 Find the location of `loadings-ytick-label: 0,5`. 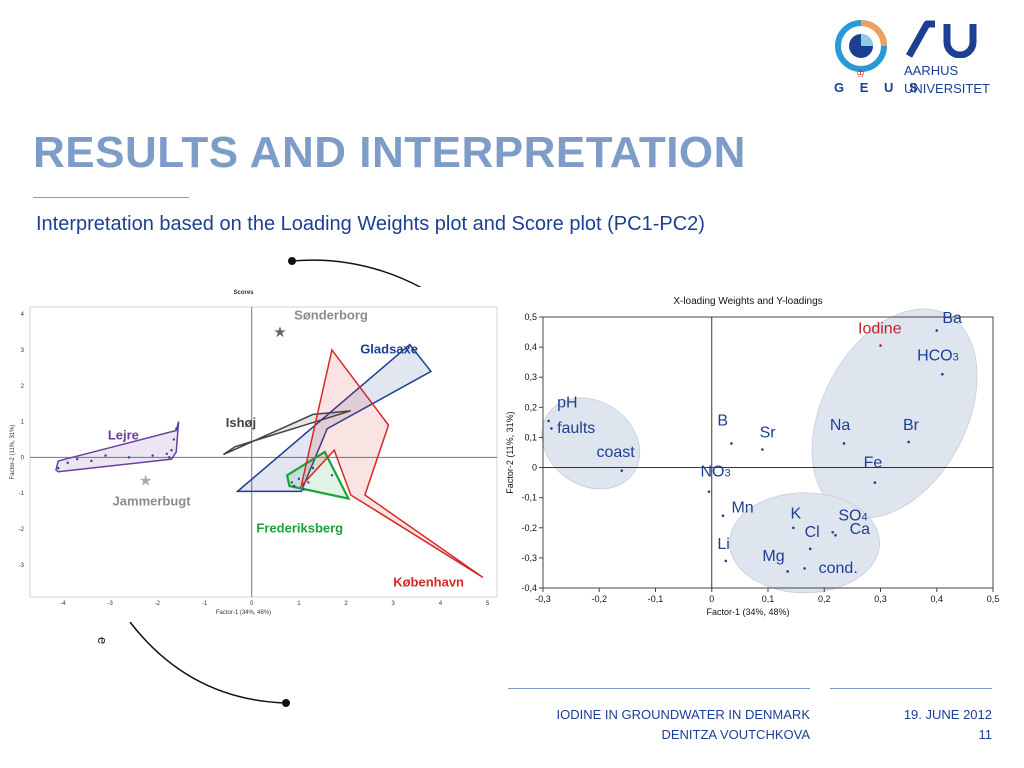

loadings-ytick-label: 0,5 is located at coordinates (530, 317).